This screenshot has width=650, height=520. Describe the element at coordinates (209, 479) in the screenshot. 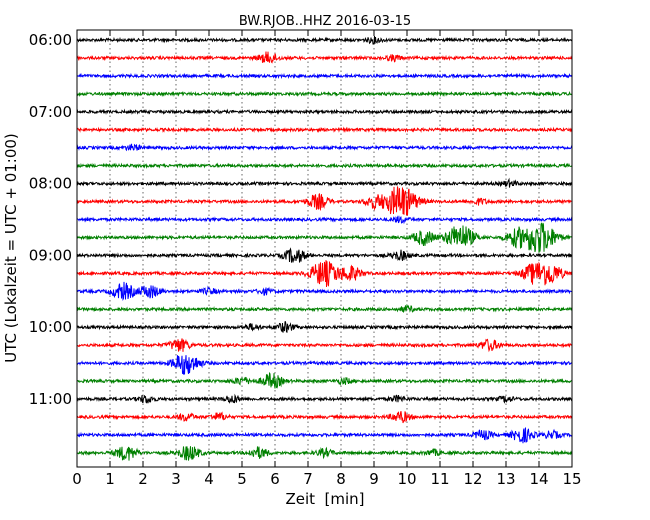

I see `x-tick-label: 4` at that location.